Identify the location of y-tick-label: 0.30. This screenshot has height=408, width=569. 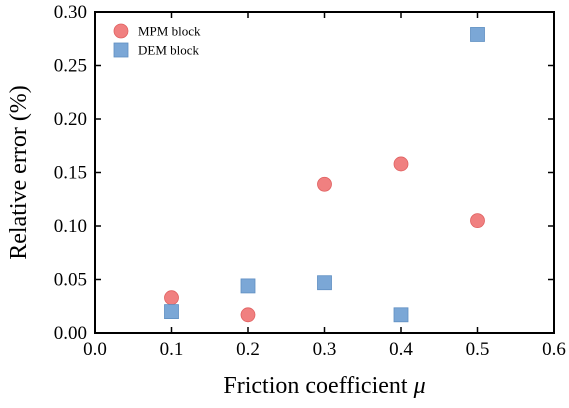
(70, 12).